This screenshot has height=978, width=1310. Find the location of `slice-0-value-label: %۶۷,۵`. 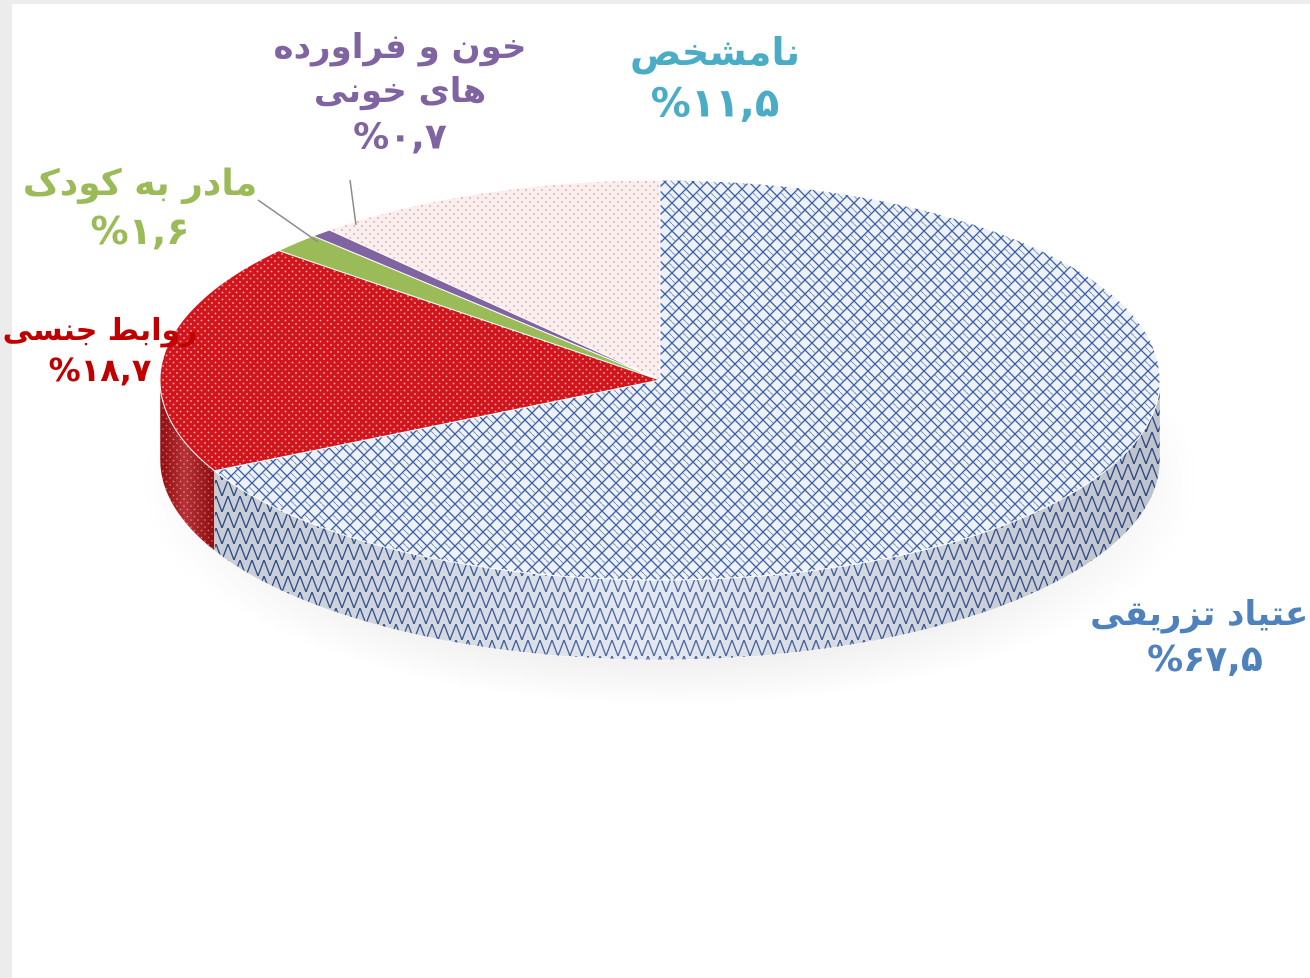

slice-0-value-label: %۶۷,۵ is located at coordinates (1205, 659).